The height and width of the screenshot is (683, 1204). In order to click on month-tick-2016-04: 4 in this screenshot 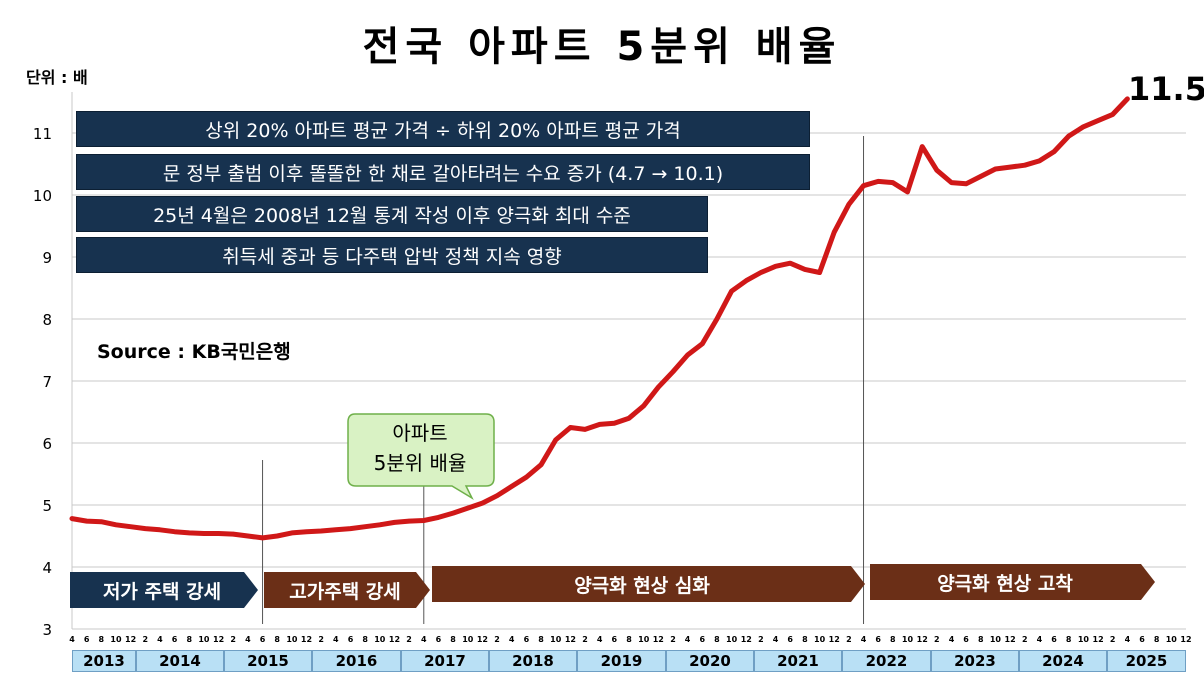, I will do `click(336, 639)`.